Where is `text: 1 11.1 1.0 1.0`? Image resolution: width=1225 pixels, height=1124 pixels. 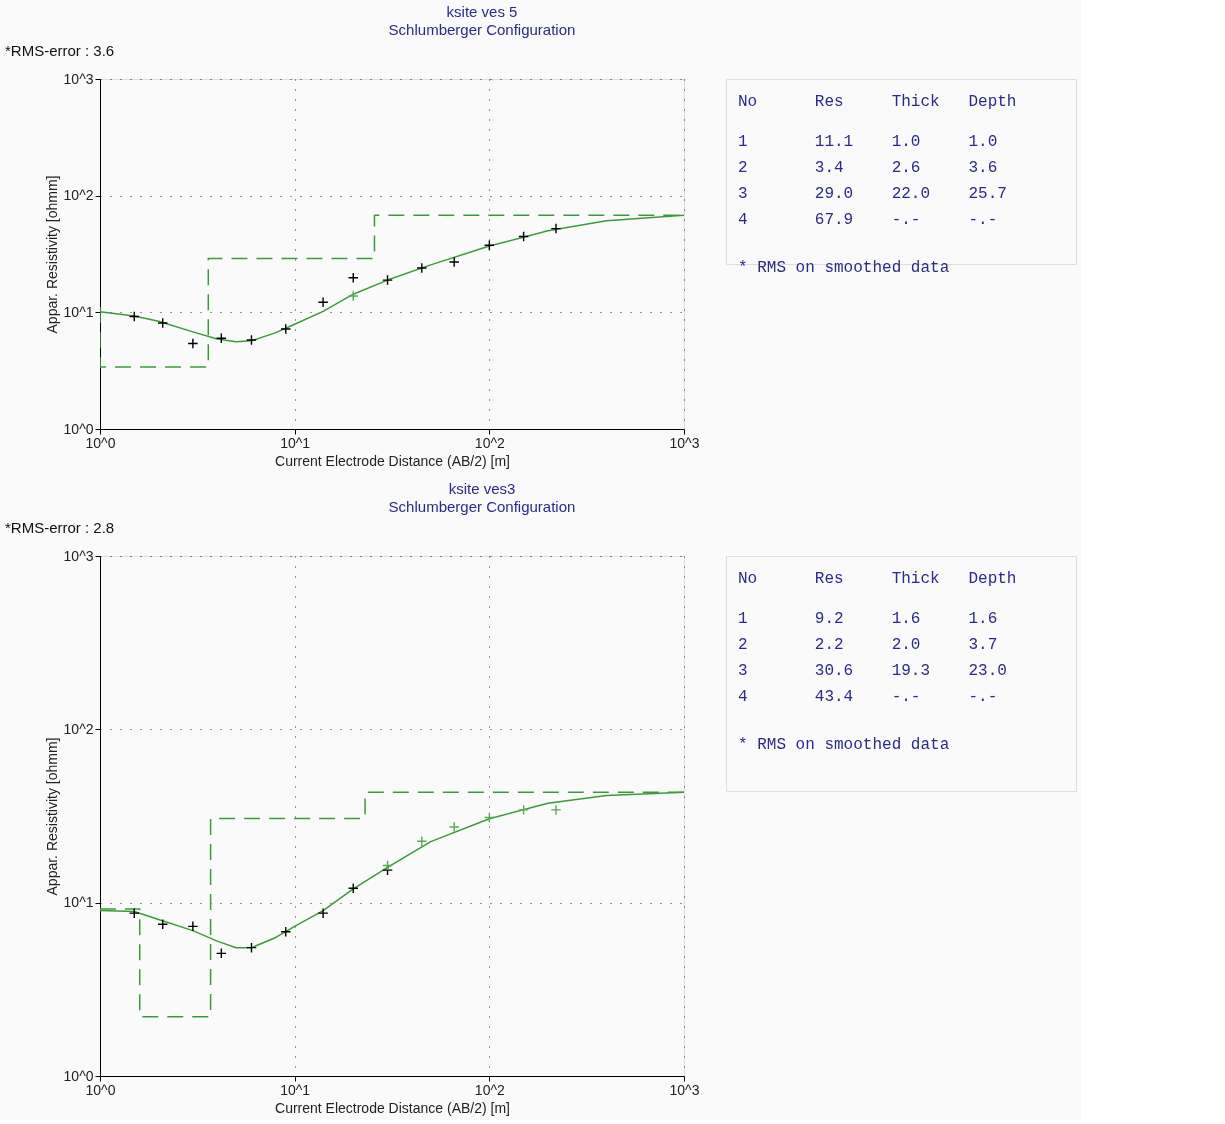 text: 1 11.1 1.0 1.0 is located at coordinates (868, 142).